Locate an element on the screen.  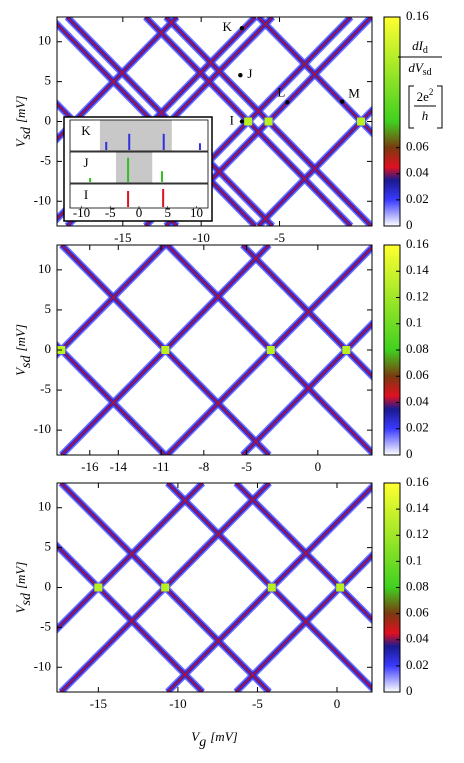
x-tick-label: -8 is located at coordinates (203, 466).